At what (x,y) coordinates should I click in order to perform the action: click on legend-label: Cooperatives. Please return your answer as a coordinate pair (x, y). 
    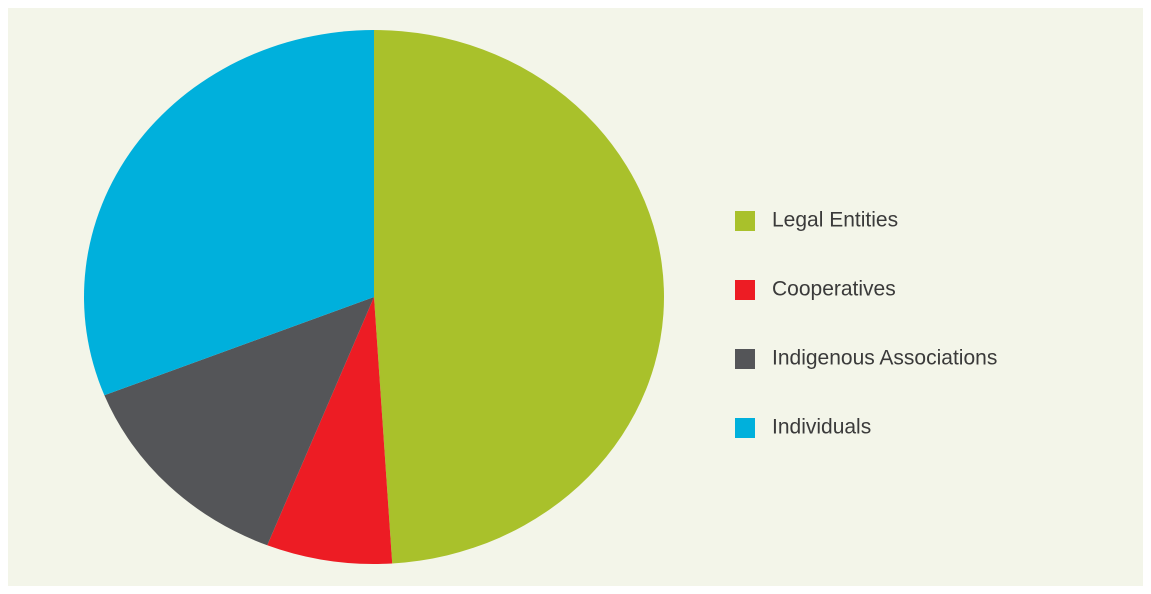
    Looking at the image, I should click on (834, 289).